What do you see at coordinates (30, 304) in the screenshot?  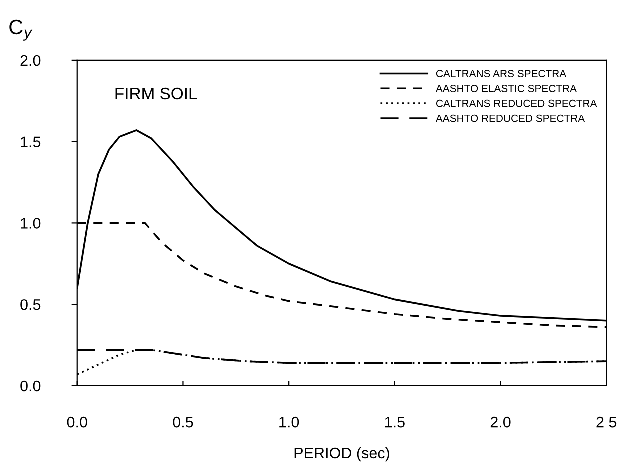 I see `y-tick-label: 0.5` at bounding box center [30, 304].